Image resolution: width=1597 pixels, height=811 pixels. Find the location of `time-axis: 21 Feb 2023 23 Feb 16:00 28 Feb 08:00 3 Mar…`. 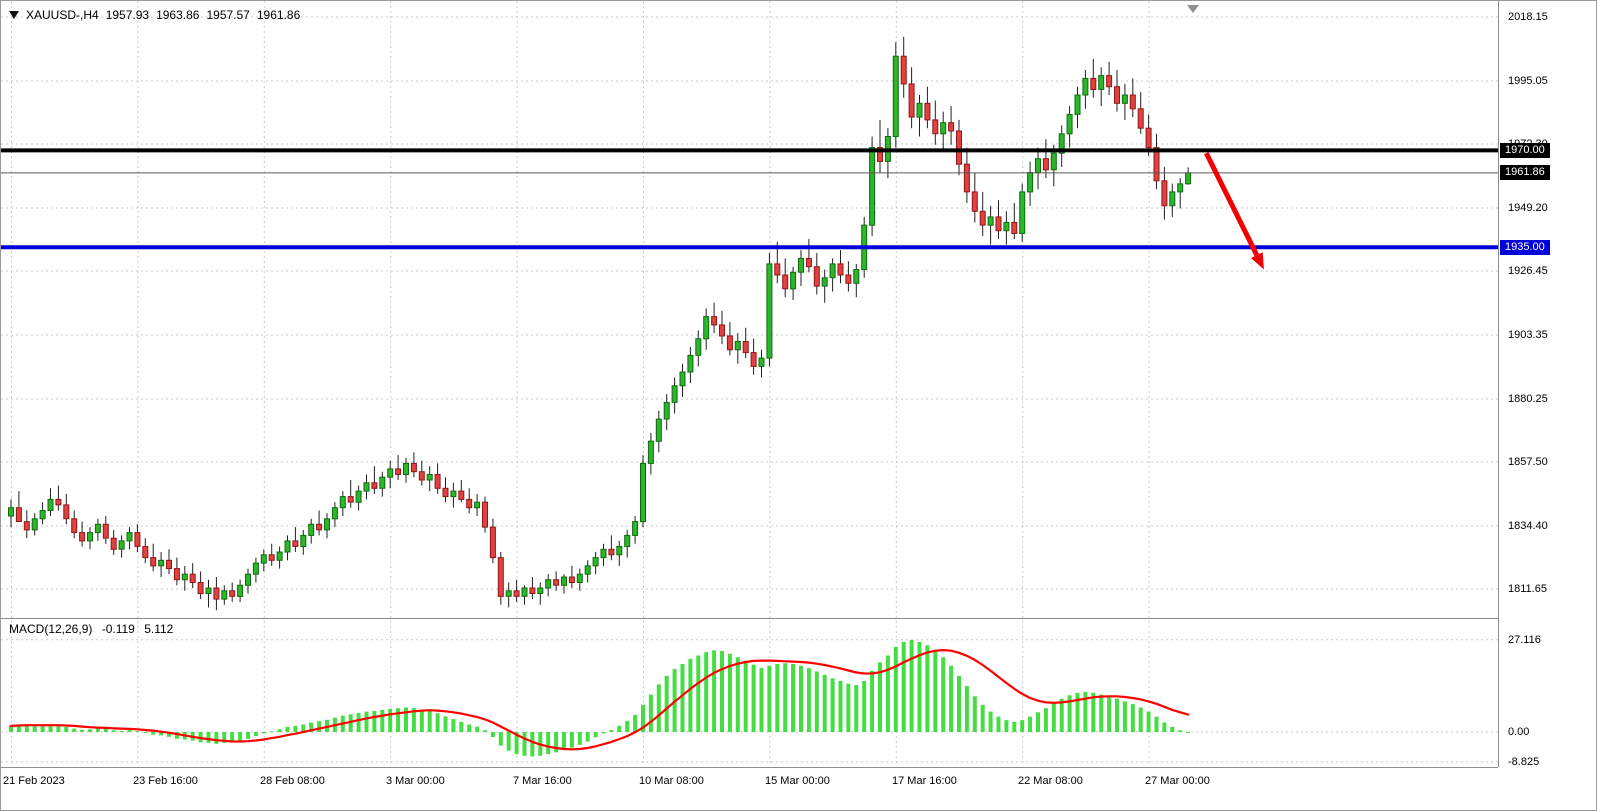

time-axis: 21 Feb 2023 23 Feb 16:00 28 Feb 08:00 3 Mar… is located at coordinates (749, 788).